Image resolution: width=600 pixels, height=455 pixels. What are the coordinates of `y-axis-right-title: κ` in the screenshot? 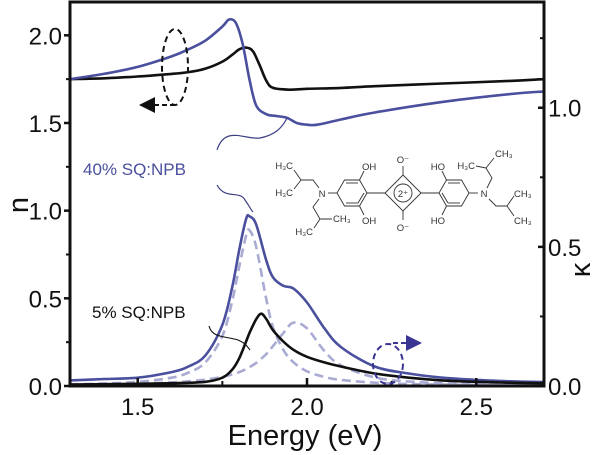 It's located at (581, 269).